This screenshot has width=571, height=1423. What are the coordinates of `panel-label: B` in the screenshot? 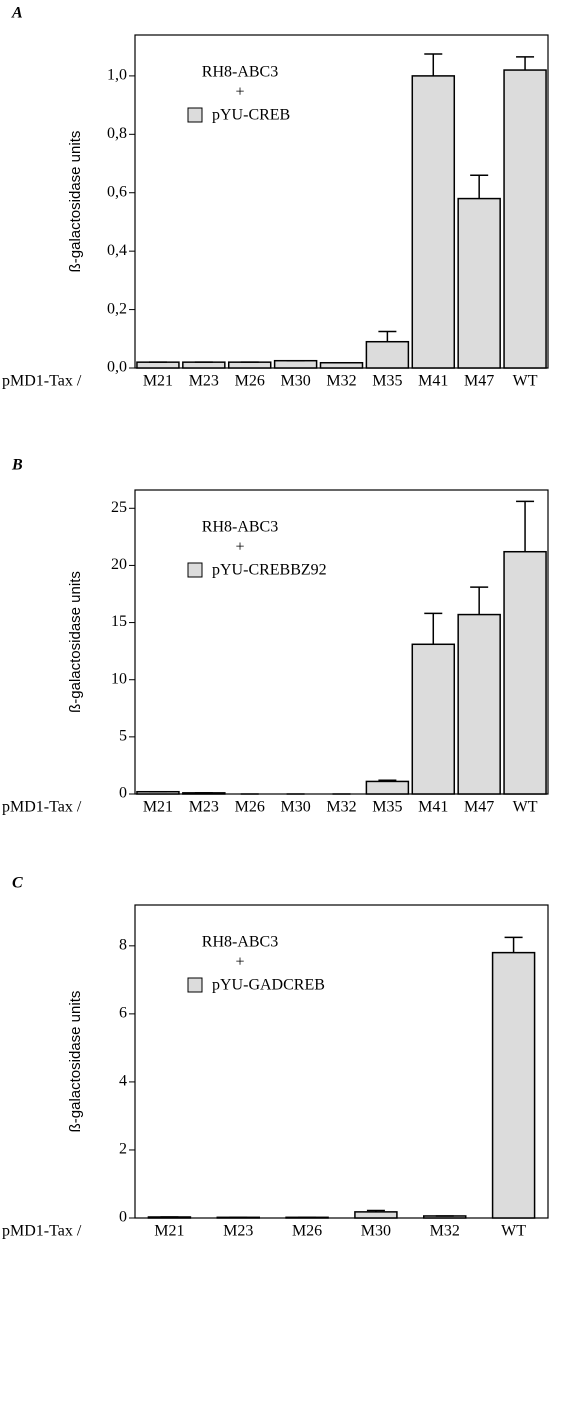 It's located at (17, 465).